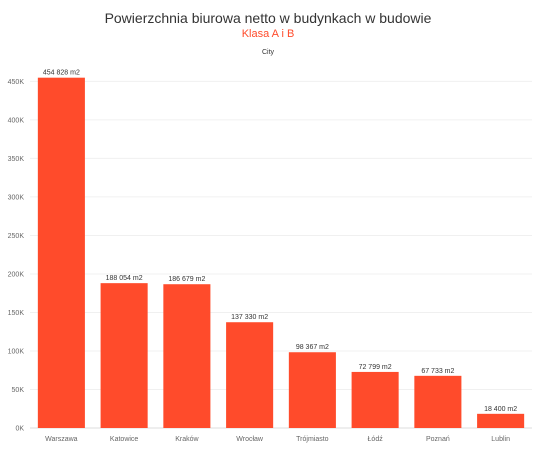 The image size is (536, 450). Describe the element at coordinates (500, 439) in the screenshot. I see `category-label: Lublin` at that location.